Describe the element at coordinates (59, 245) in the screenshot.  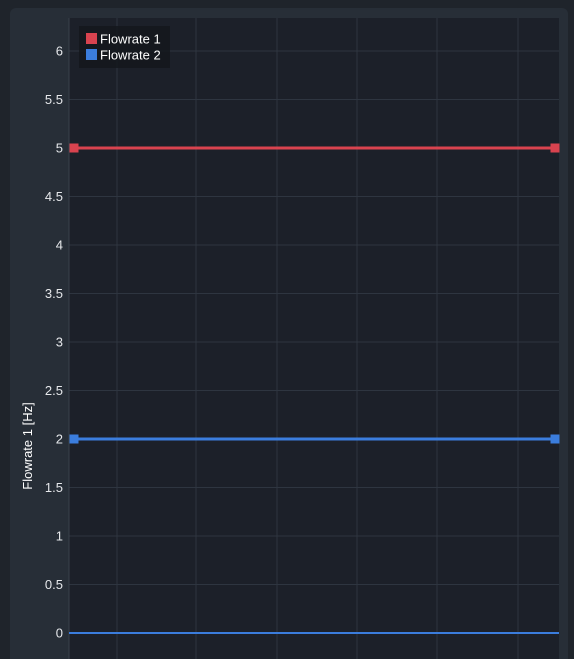
I see `y-tick-label: 4` at that location.